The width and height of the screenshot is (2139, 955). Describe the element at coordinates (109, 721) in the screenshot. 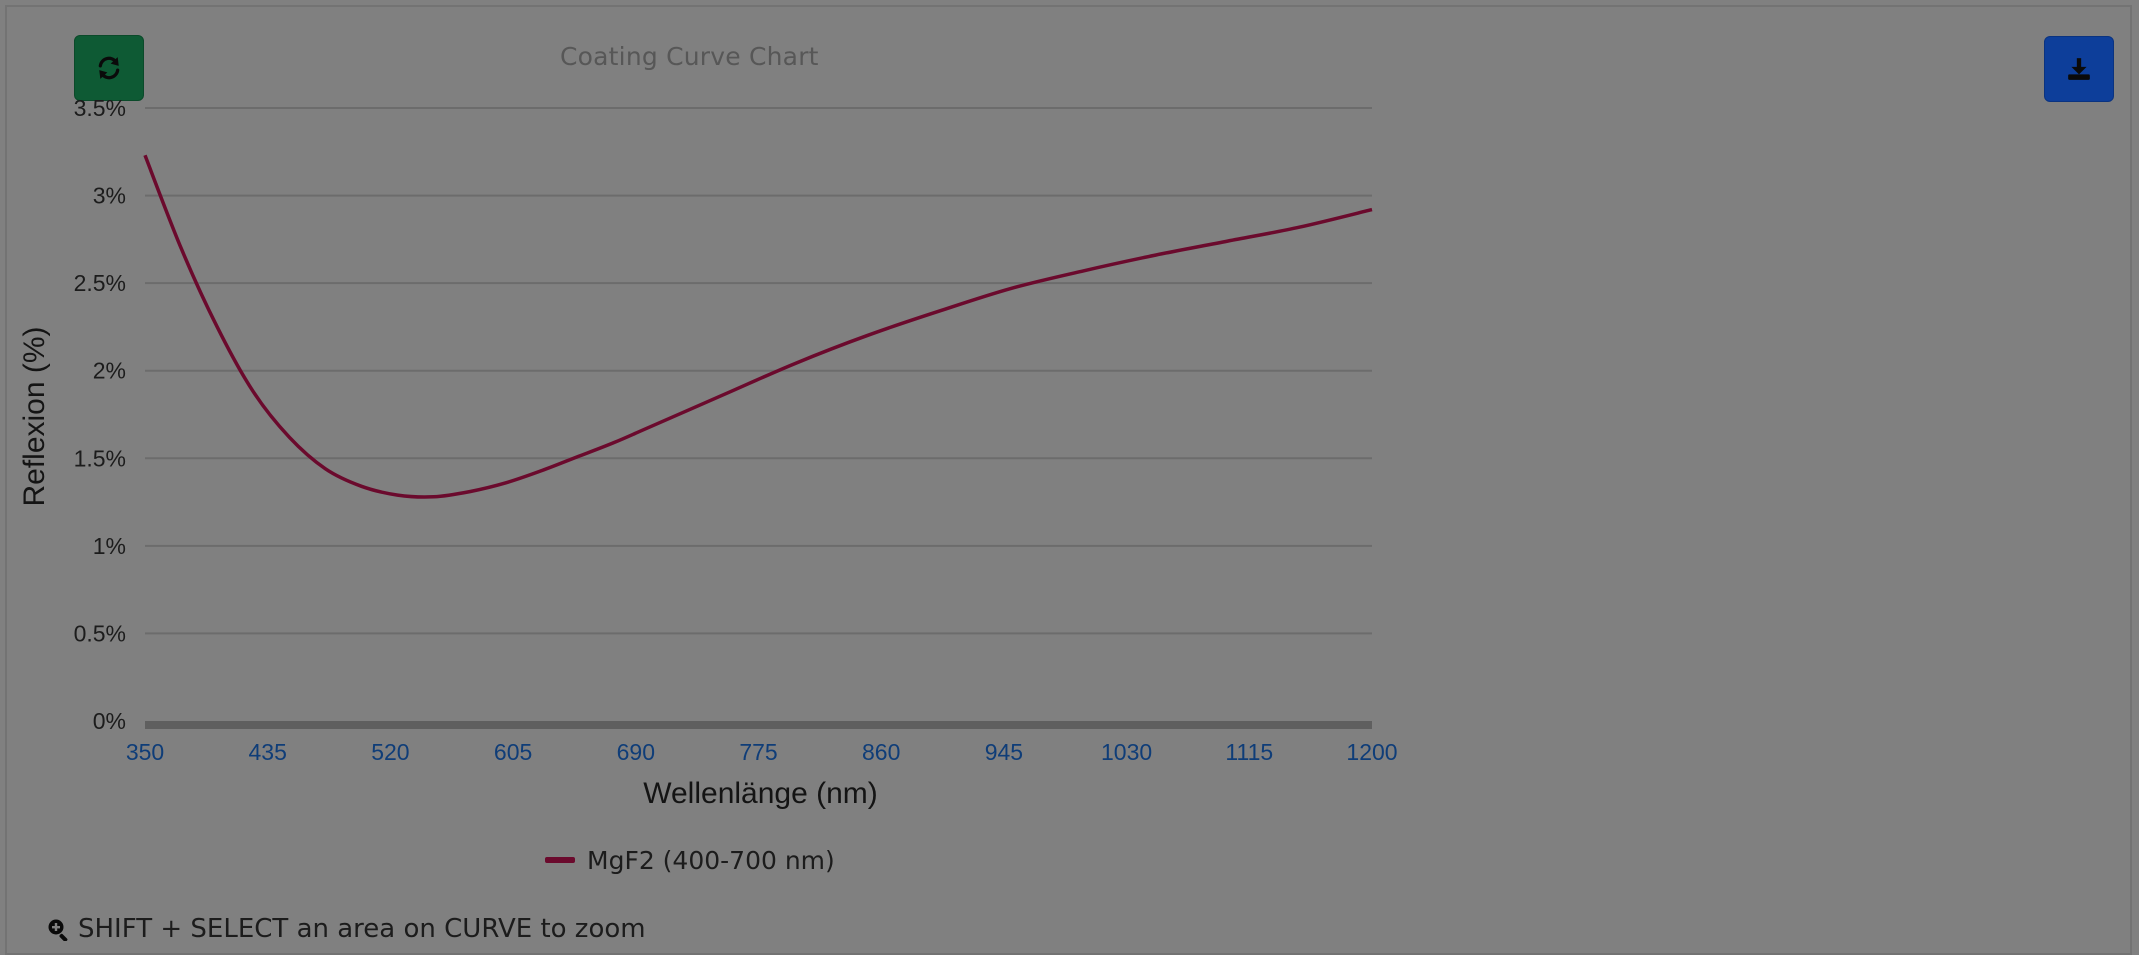

I see `y-tick-label: 0%` at that location.